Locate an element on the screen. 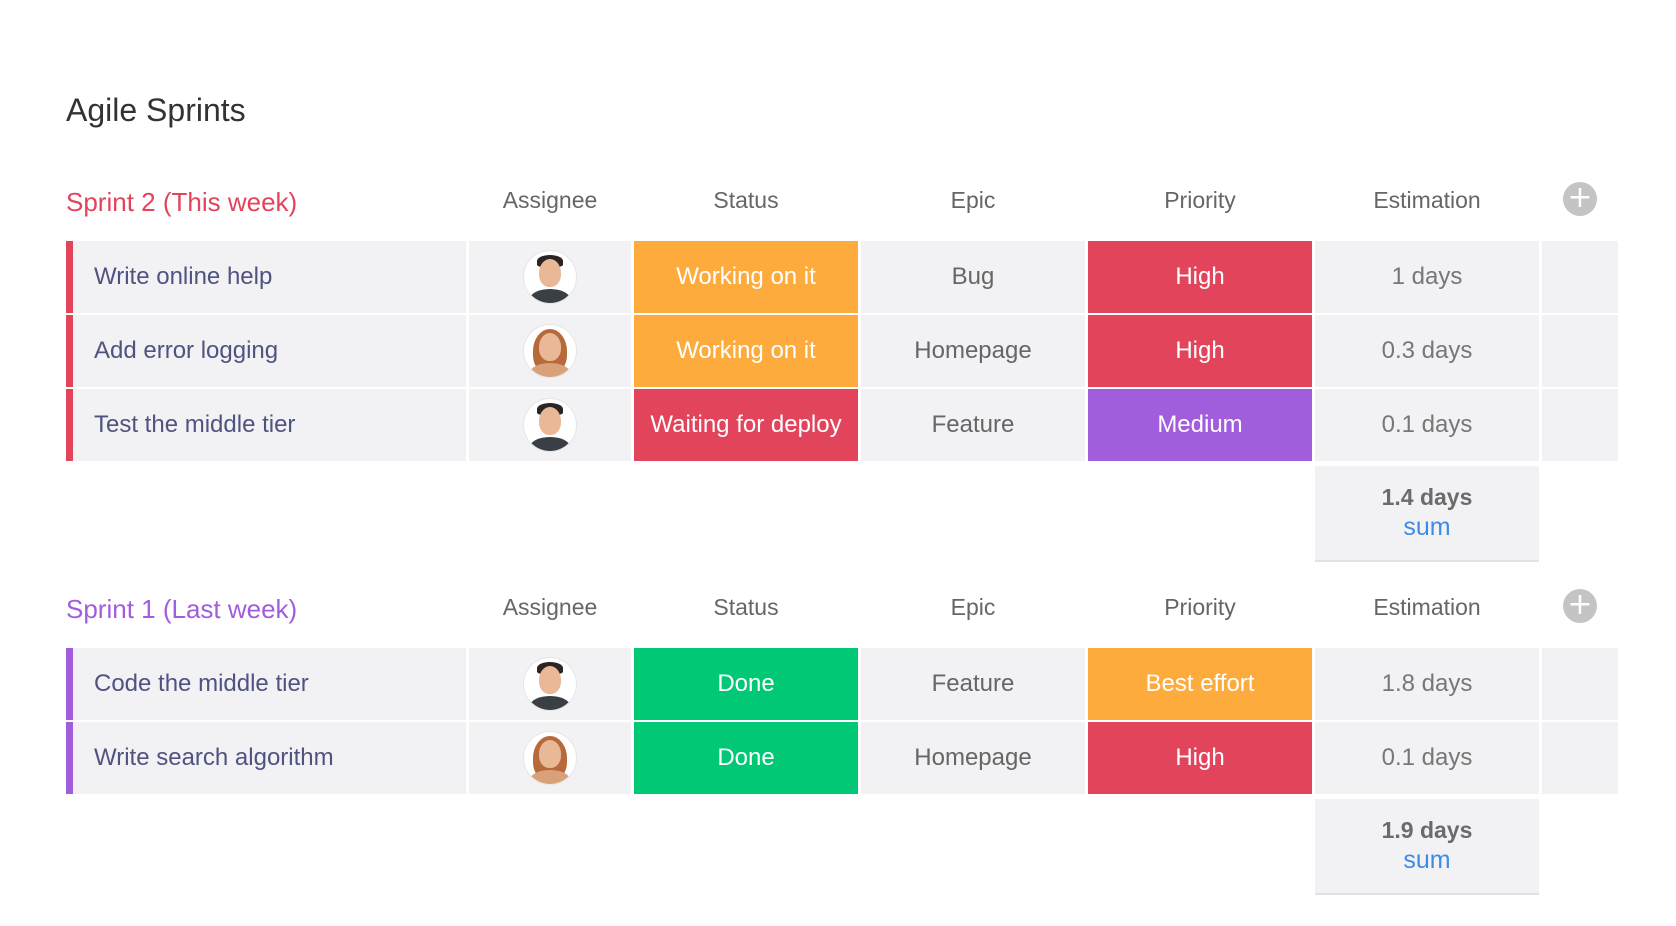 This screenshot has width=1676, height=926. estimation-summary: 1.9 days sum is located at coordinates (1427, 847).